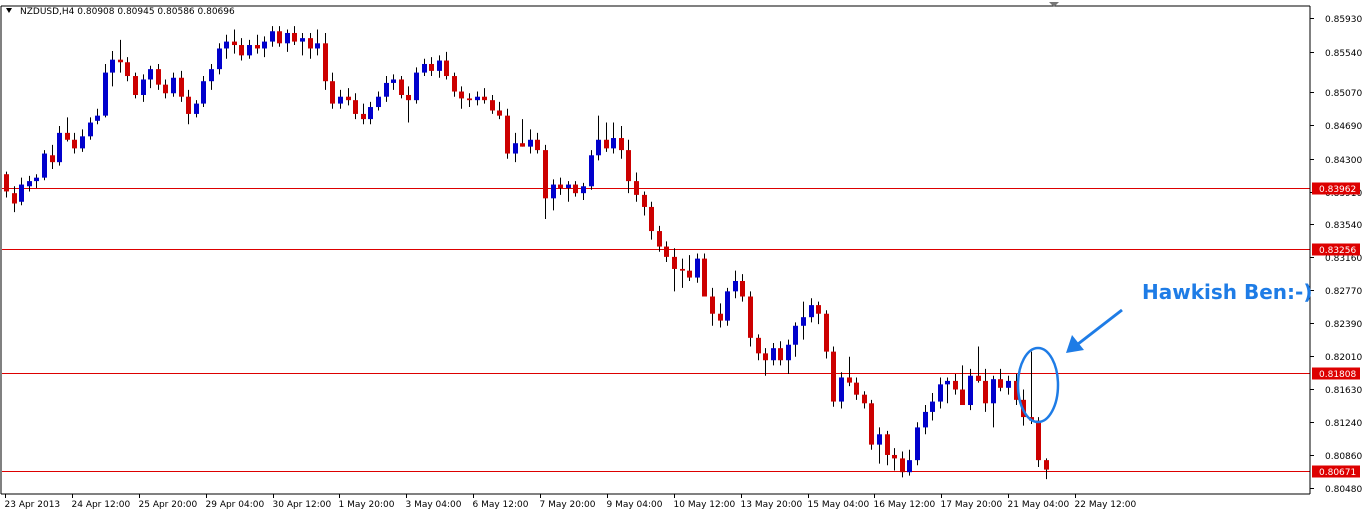 The image size is (1365, 517). Describe the element at coordinates (235, 505) in the screenshot. I see `time-tick-label: 29 Apr 04:00` at that location.